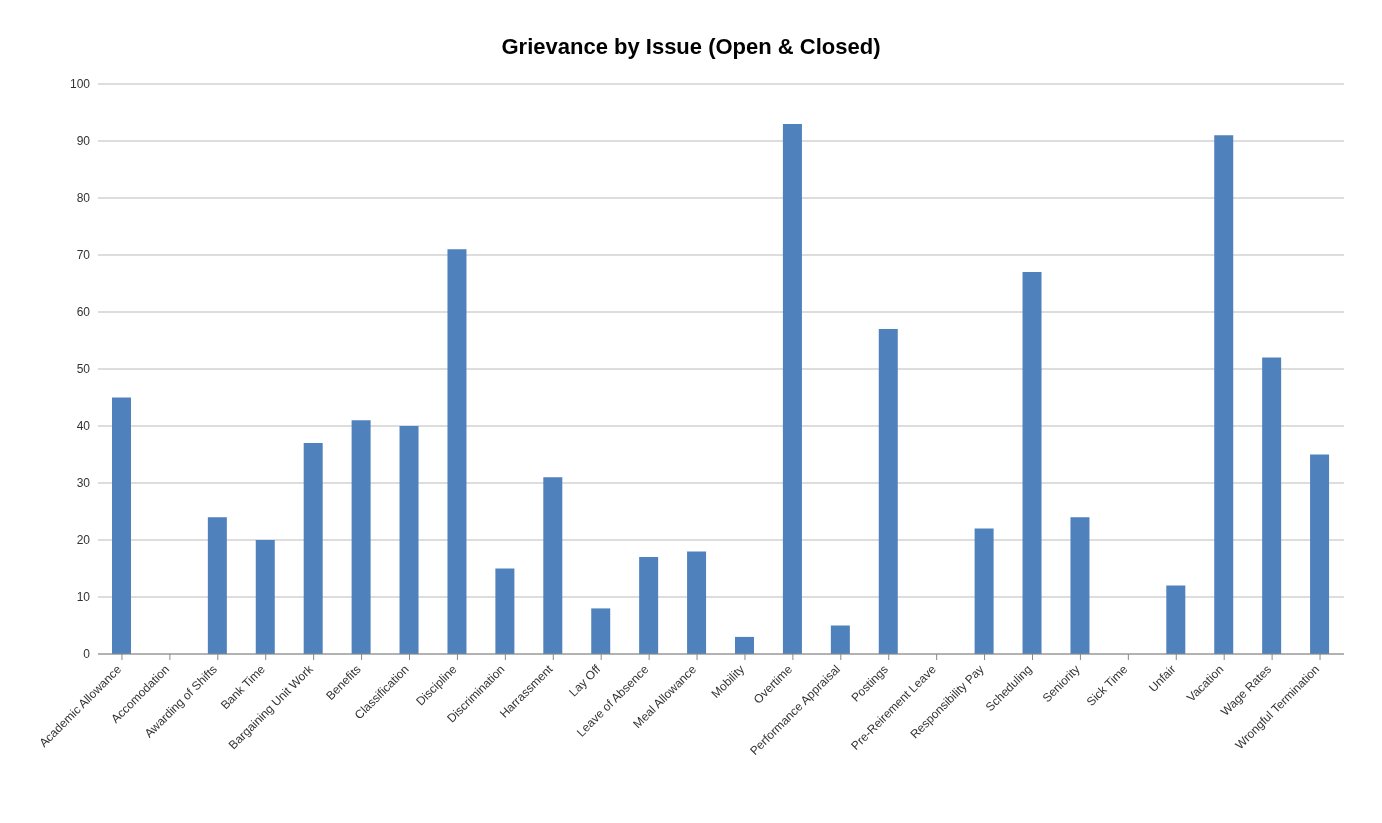  What do you see at coordinates (83, 540) in the screenshot?
I see `y-tick-label: 20` at bounding box center [83, 540].